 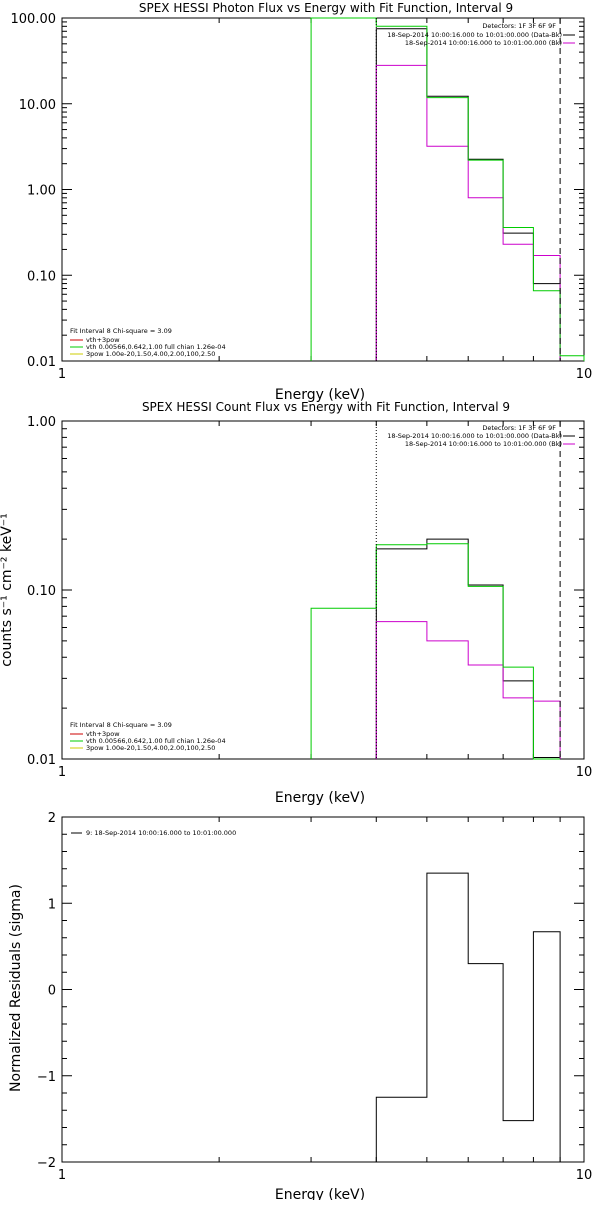 What do you see at coordinates (103, 340) in the screenshot?
I see `panel1-fit-total: vth+3pow` at bounding box center [103, 340].